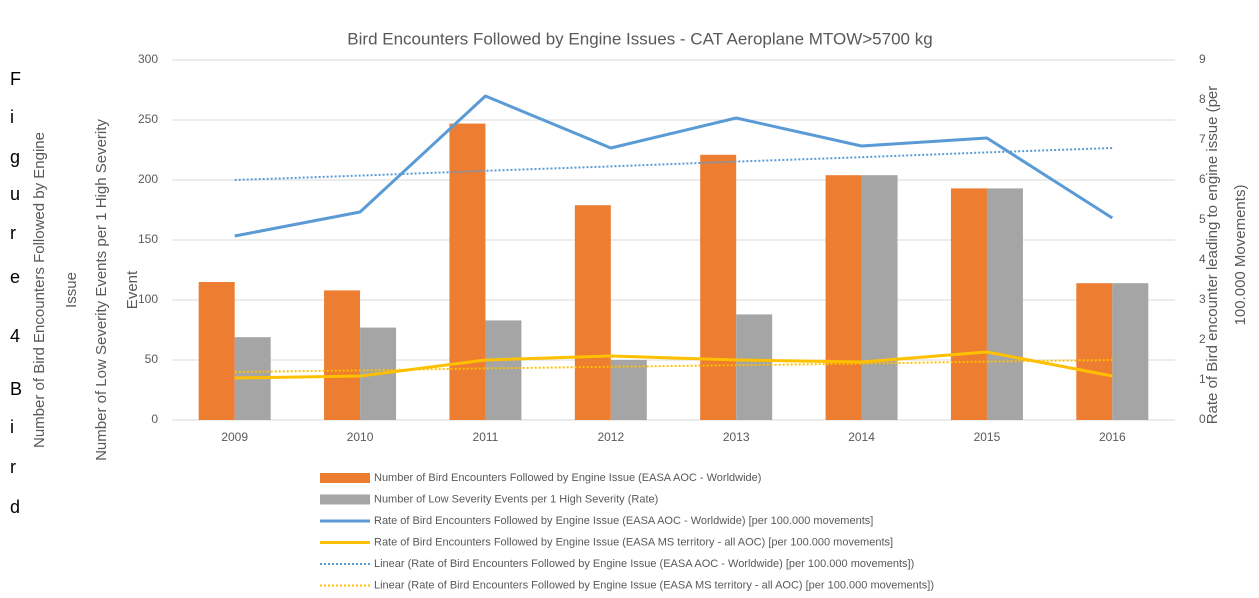  I want to click on y2-tick-label: 7, so click(1202, 139).